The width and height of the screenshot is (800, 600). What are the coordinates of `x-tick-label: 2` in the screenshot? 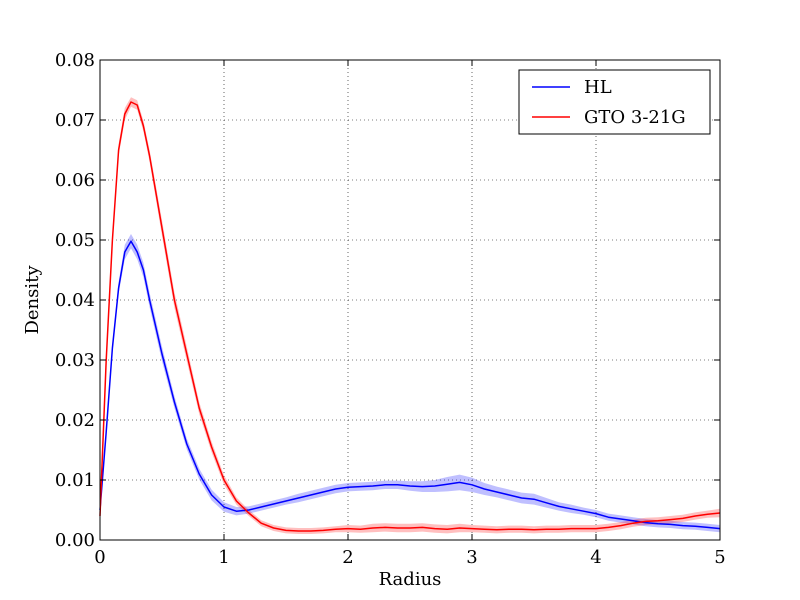 It's located at (347, 557).